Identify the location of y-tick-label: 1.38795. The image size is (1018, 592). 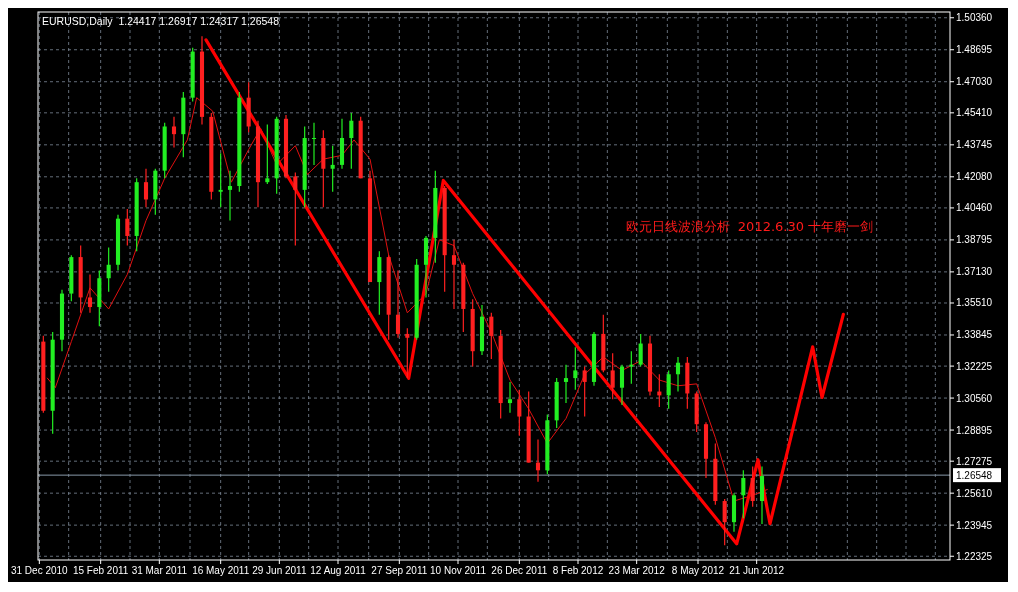
(974, 240).